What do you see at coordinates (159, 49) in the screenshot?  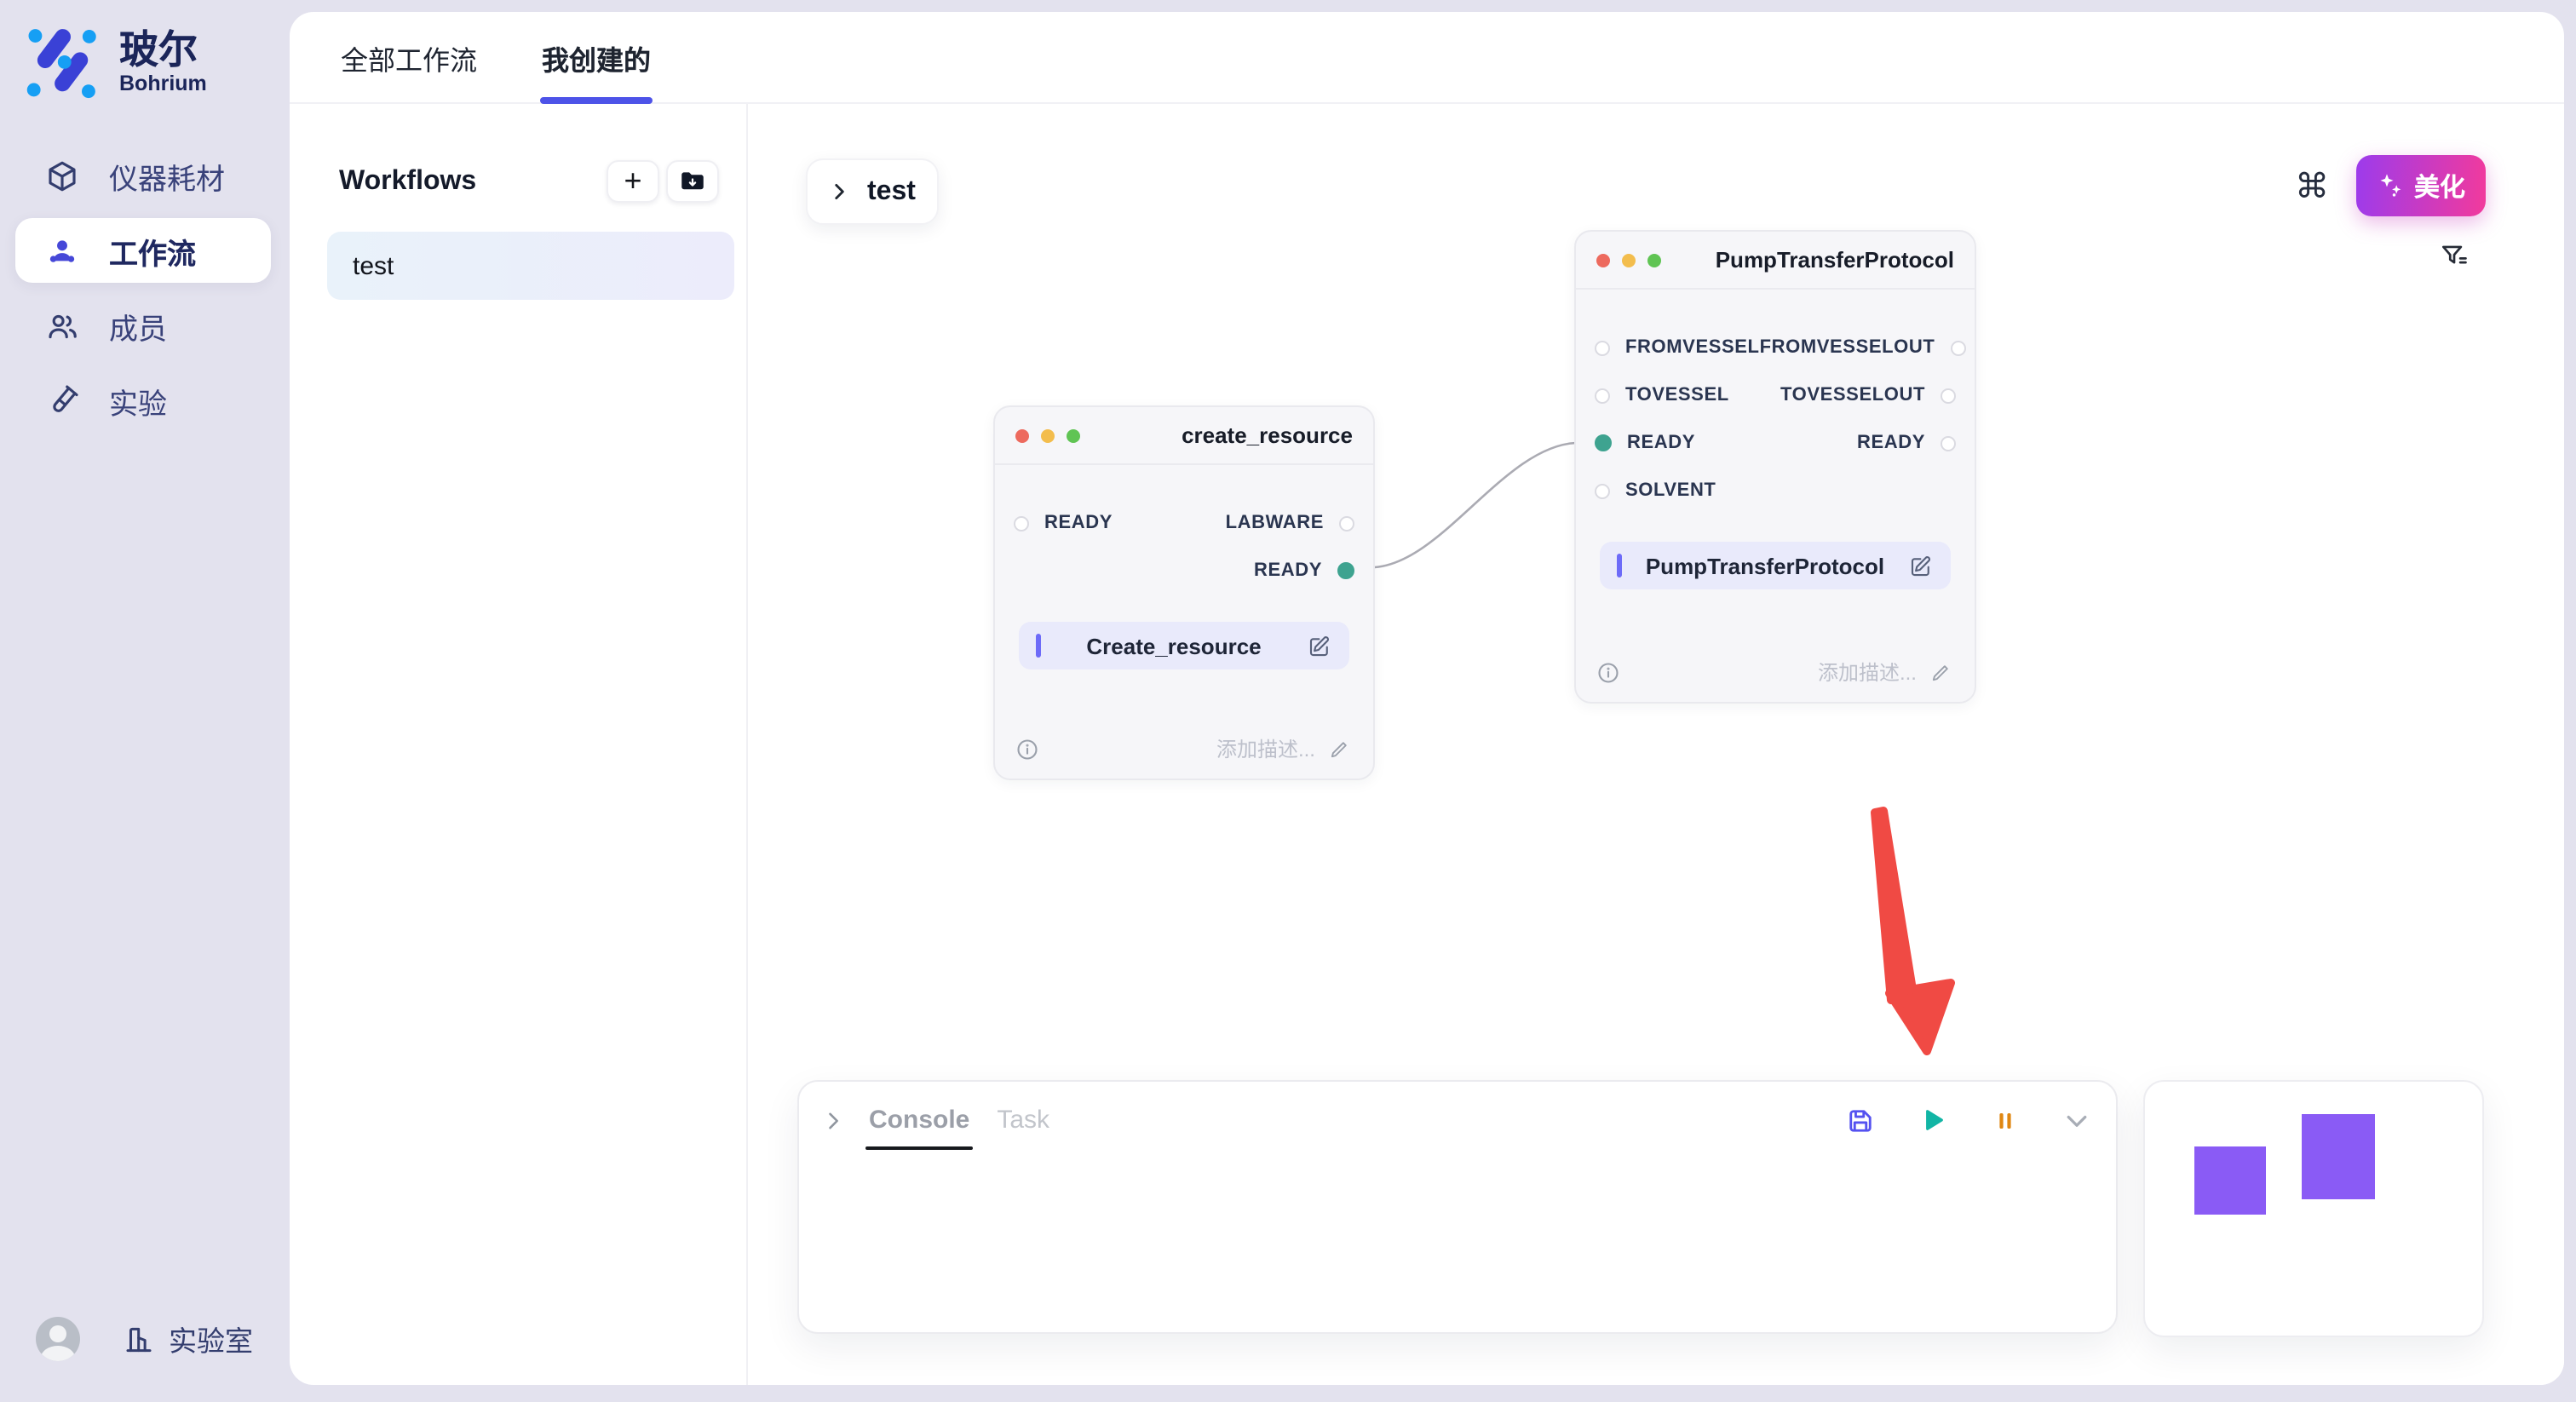 I see `brand-title: 玻尔` at bounding box center [159, 49].